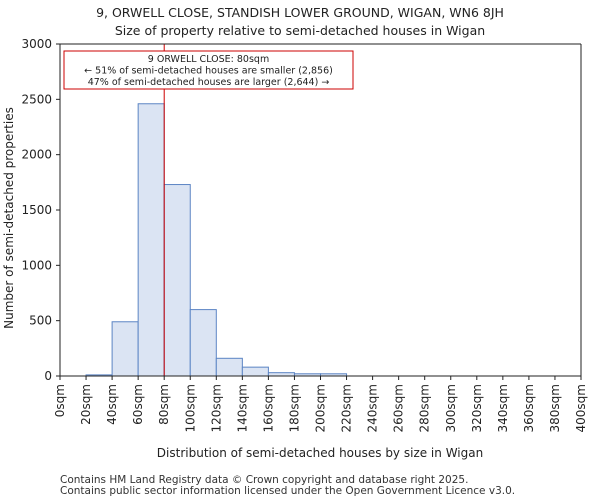  What do you see at coordinates (555, 408) in the screenshot?
I see `x-tick-label: 380sqm` at bounding box center [555, 408].